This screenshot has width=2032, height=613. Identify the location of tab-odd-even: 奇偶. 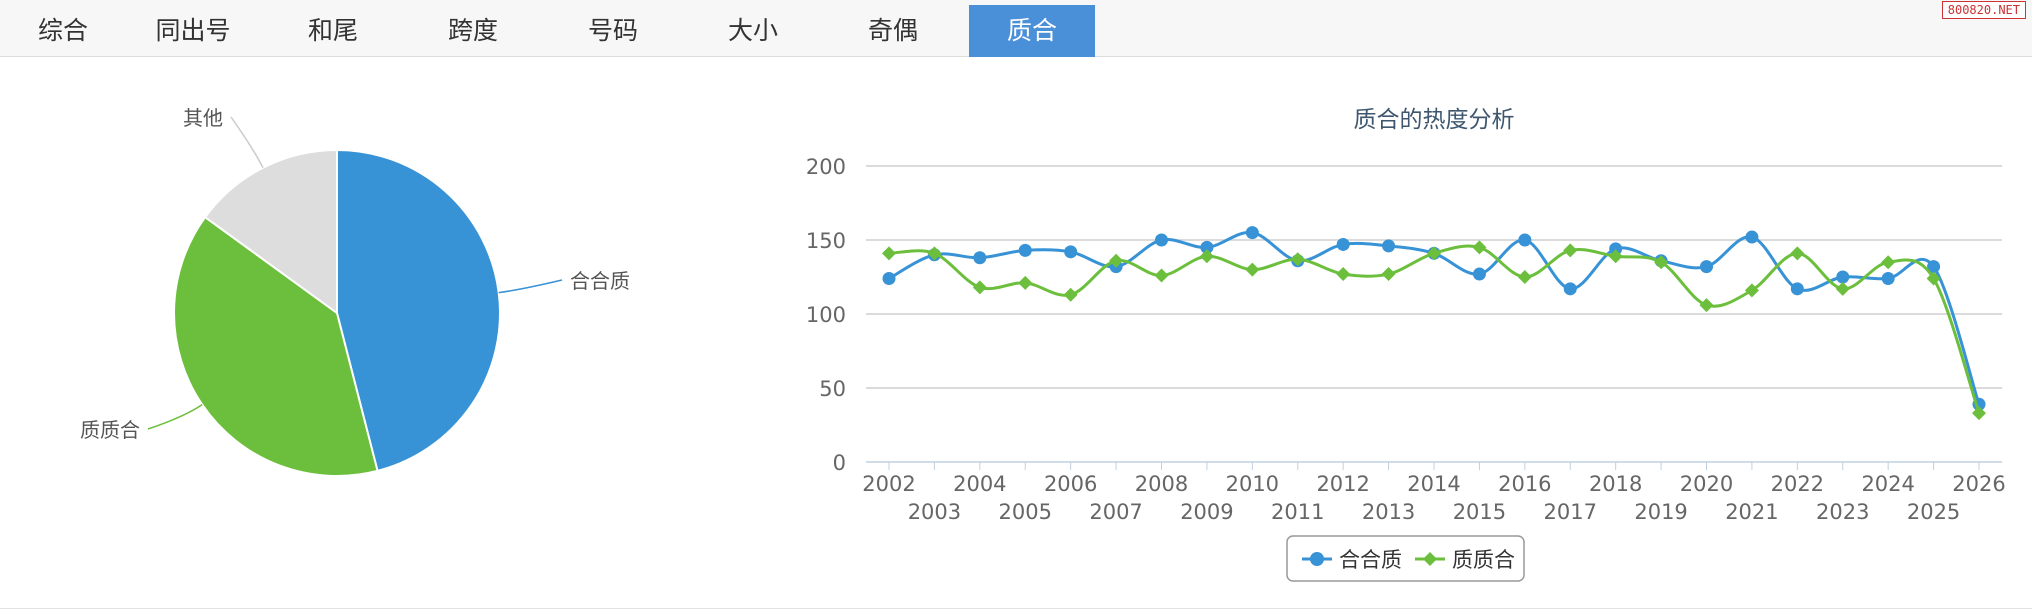
(892, 30).